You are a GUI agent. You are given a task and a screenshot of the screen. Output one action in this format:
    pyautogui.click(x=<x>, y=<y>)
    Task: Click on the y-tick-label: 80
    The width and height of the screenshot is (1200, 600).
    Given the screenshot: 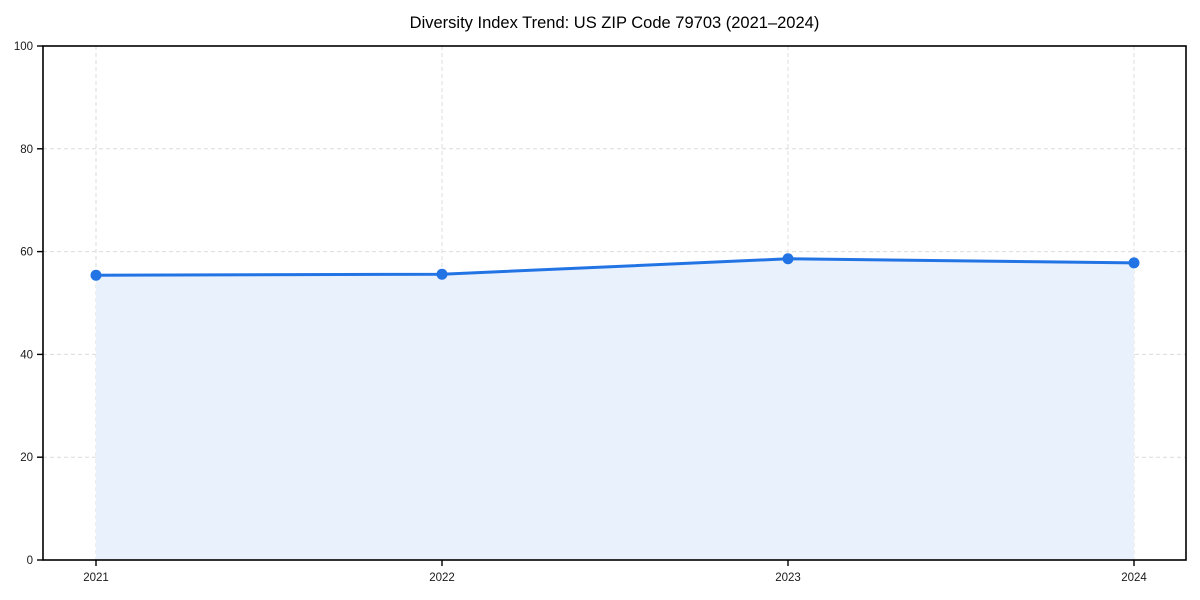 What is the action you would take?
    pyautogui.click(x=26, y=150)
    